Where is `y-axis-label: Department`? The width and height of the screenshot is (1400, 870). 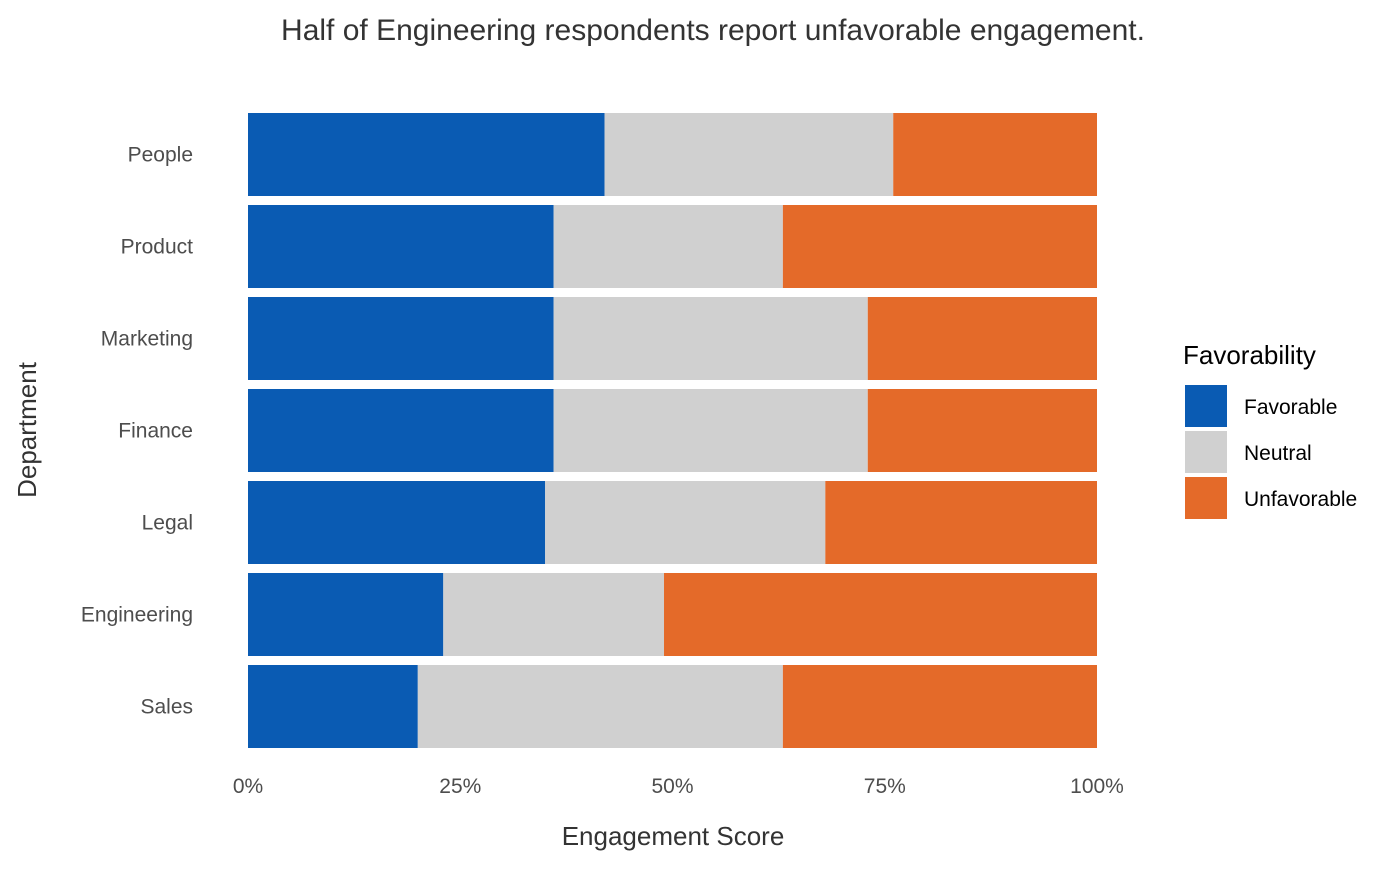 y-axis-label: Department is located at coordinates (27, 429).